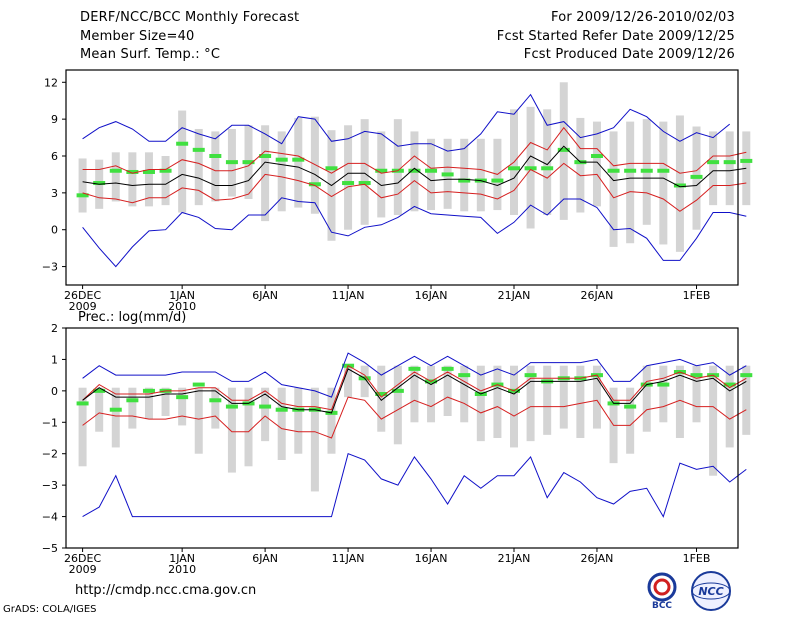  I want to click on x-tick-label: 11JAN, so click(348, 558).